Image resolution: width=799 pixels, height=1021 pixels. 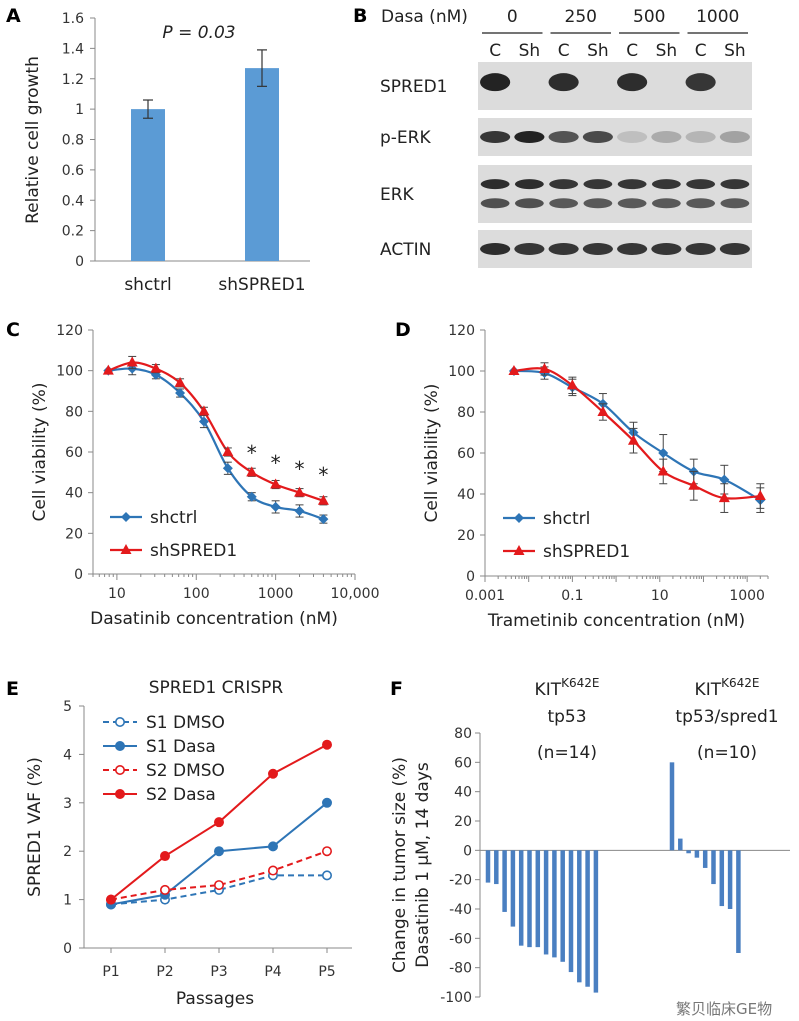 I want to click on legend-entry: S1 Dasa, so click(x=181, y=747).